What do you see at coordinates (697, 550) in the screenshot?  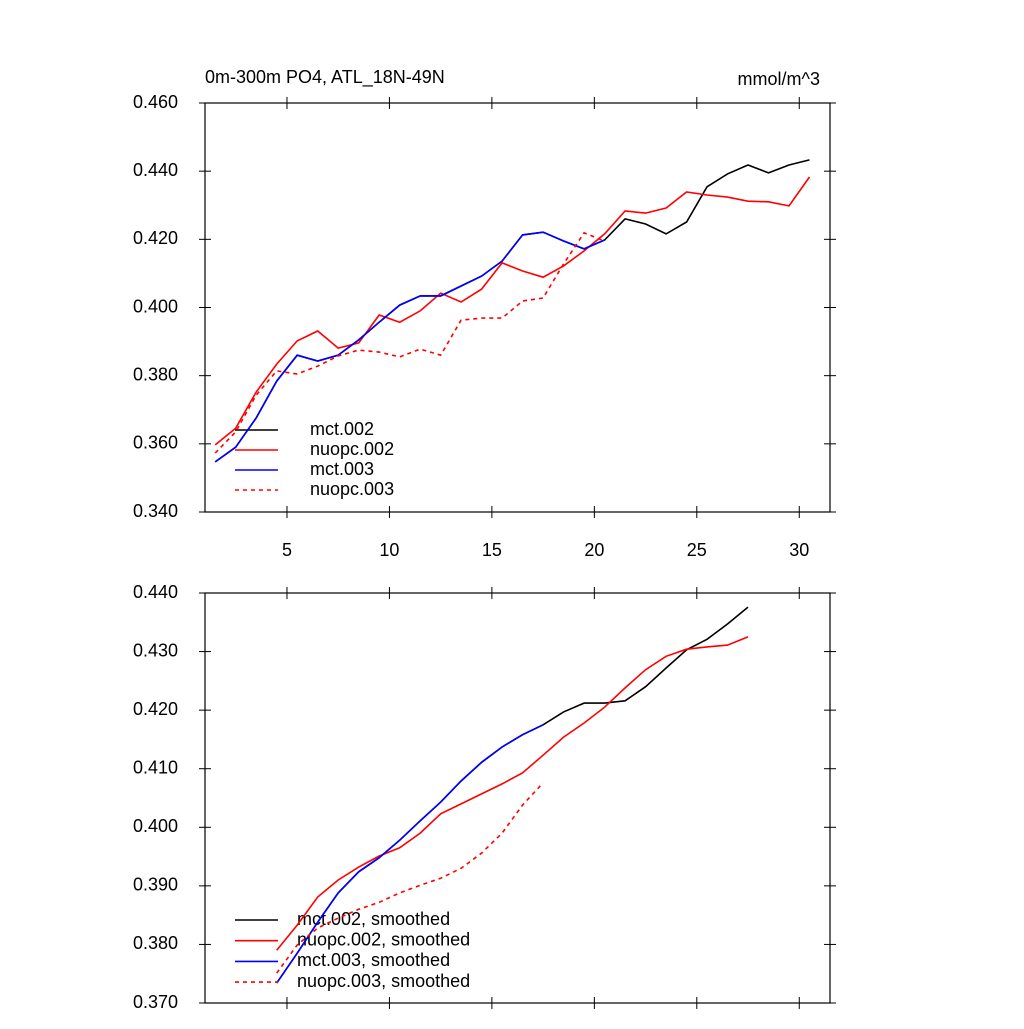 I see `x-tick-label: 25` at bounding box center [697, 550].